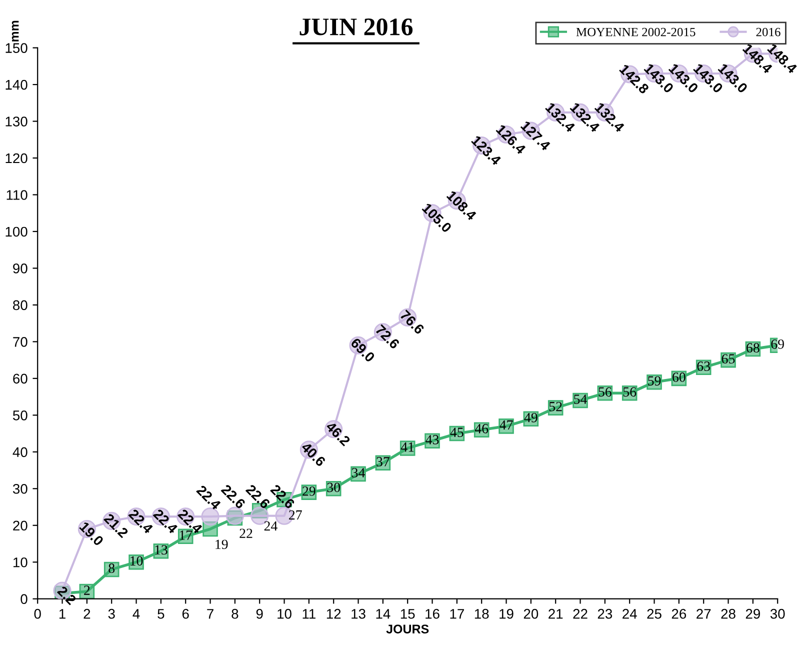 This screenshot has width=800, height=646. Describe the element at coordinates (235, 515) in the screenshot. I see `point` at that location.